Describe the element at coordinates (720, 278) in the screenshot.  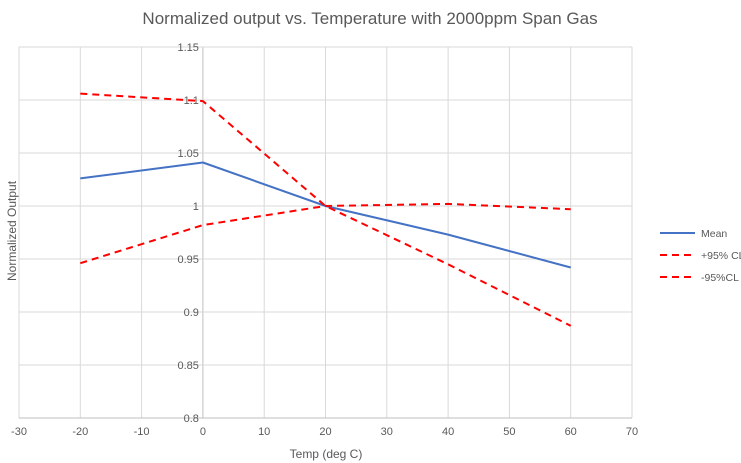
I see `legend-label: -95%CL` at that location.